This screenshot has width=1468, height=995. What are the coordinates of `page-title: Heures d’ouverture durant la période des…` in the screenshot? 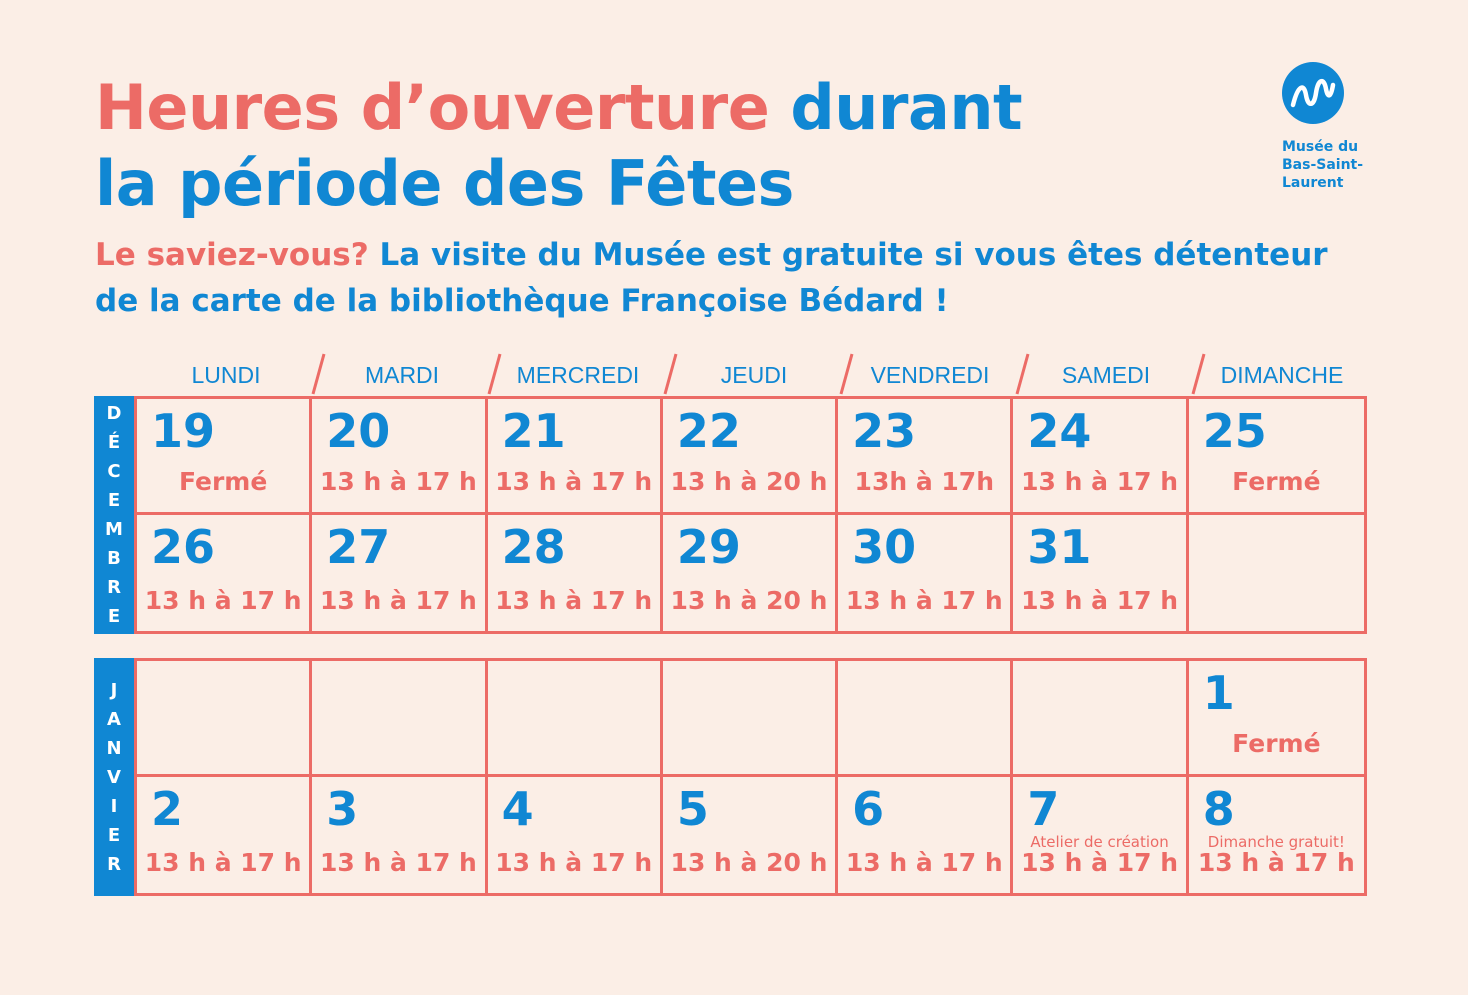 It's located at (559, 146).